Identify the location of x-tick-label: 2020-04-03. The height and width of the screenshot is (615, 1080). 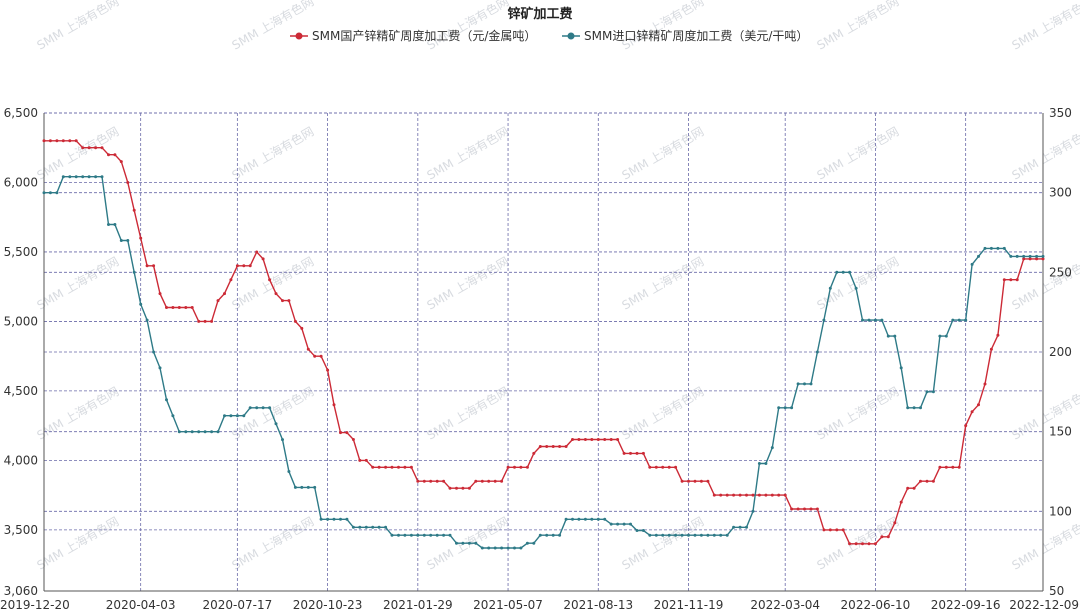
(141, 605).